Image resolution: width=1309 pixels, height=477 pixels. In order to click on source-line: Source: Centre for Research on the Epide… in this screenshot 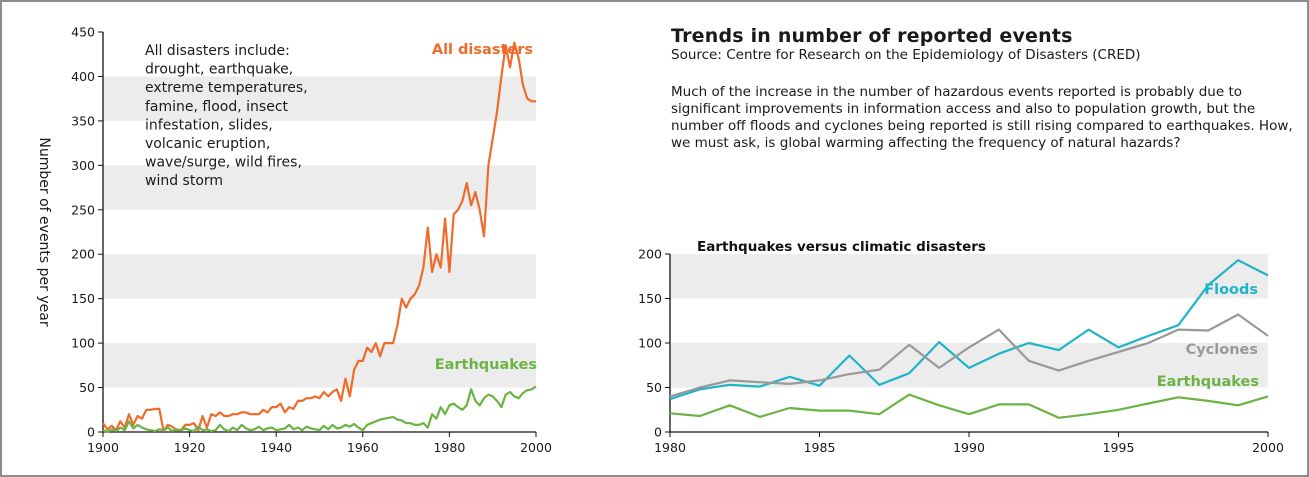, I will do `click(906, 55)`.